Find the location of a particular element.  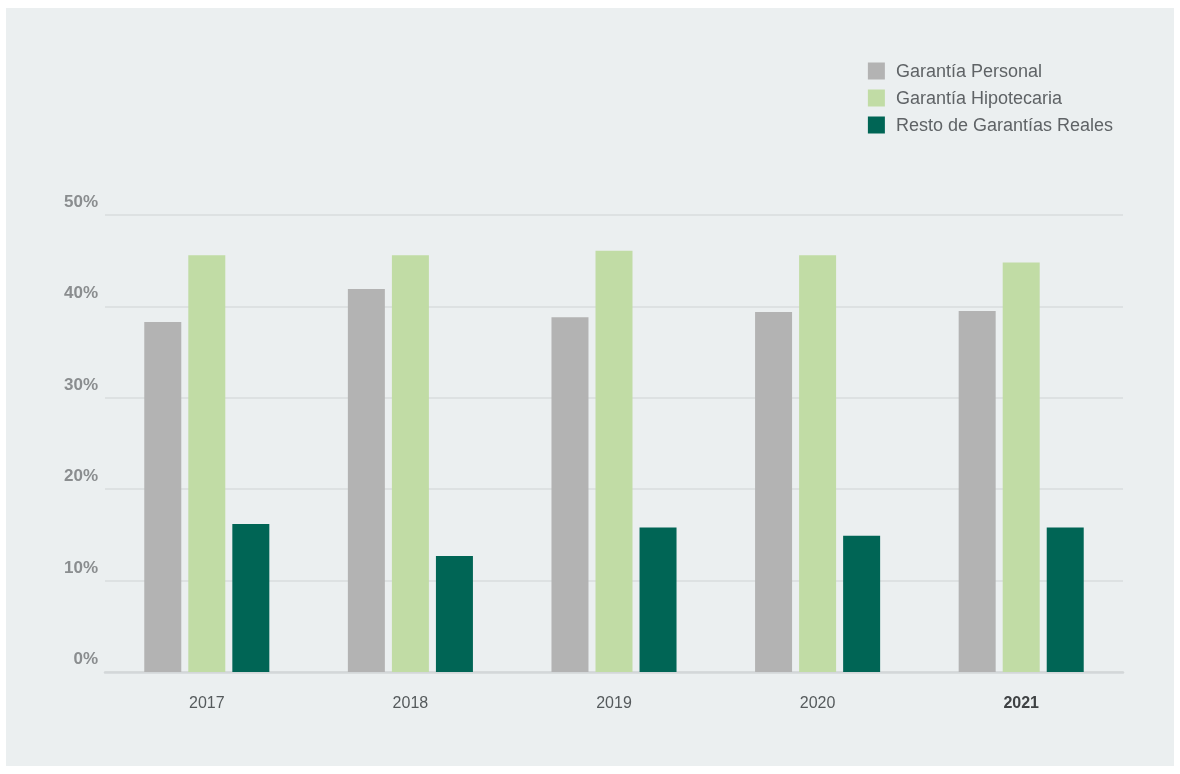

y-tick-label: 10% is located at coordinates (80, 567).